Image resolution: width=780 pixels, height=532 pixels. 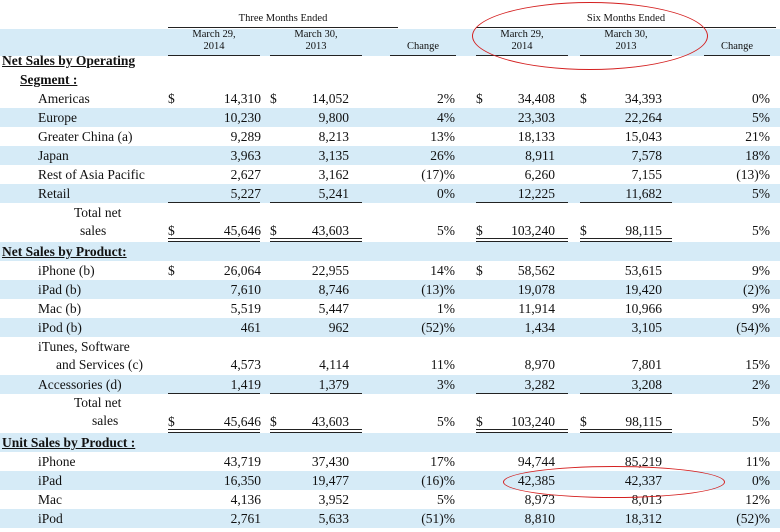 What do you see at coordinates (737, 46) in the screenshot?
I see `col-header-change2: Change` at bounding box center [737, 46].